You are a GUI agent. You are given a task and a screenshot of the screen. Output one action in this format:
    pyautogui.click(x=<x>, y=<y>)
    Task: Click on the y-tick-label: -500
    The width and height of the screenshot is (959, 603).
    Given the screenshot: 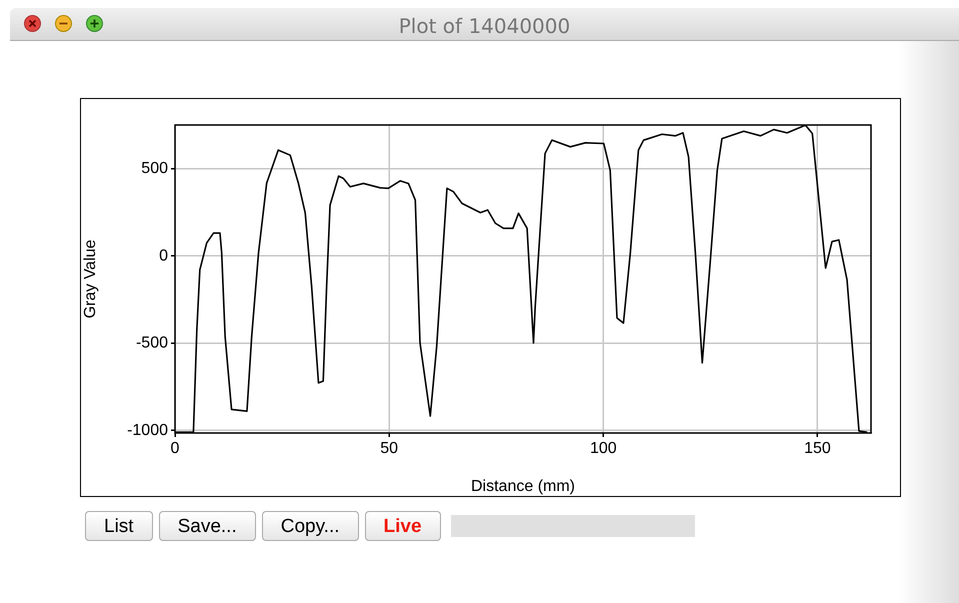 What is the action you would take?
    pyautogui.click(x=152, y=343)
    